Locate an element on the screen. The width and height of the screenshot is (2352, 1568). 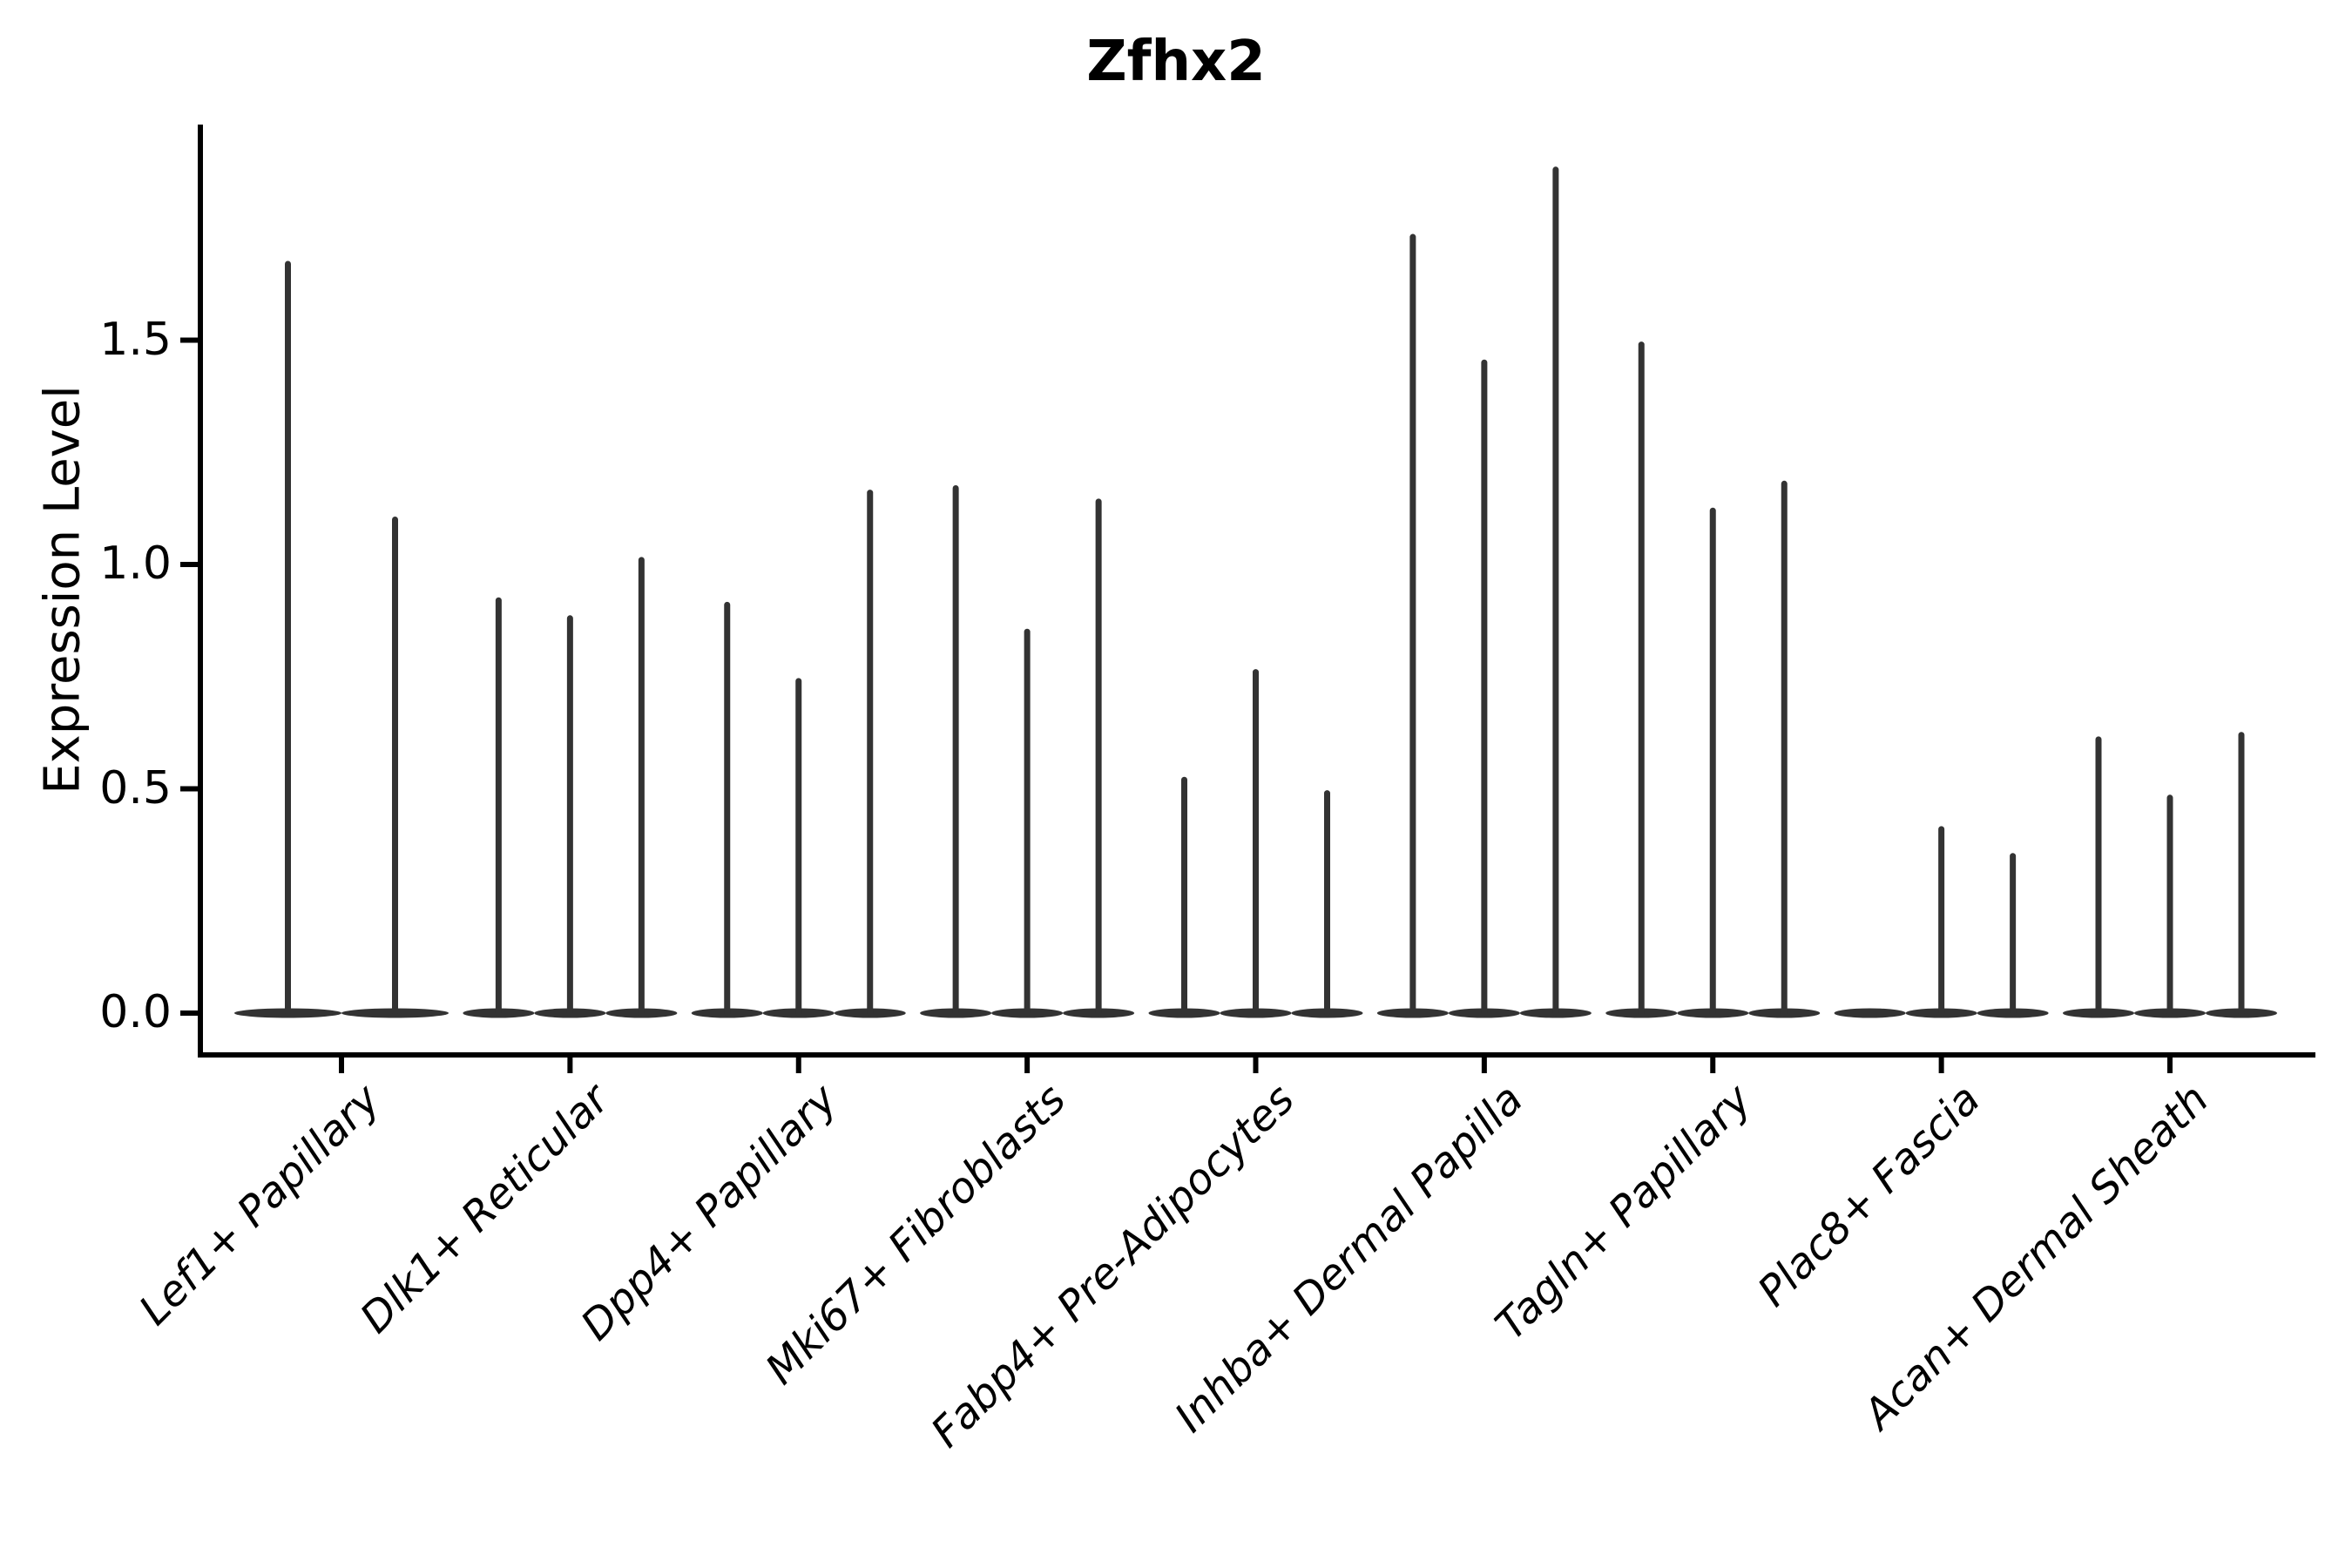
x-axis-spine is located at coordinates (1256, 1055).